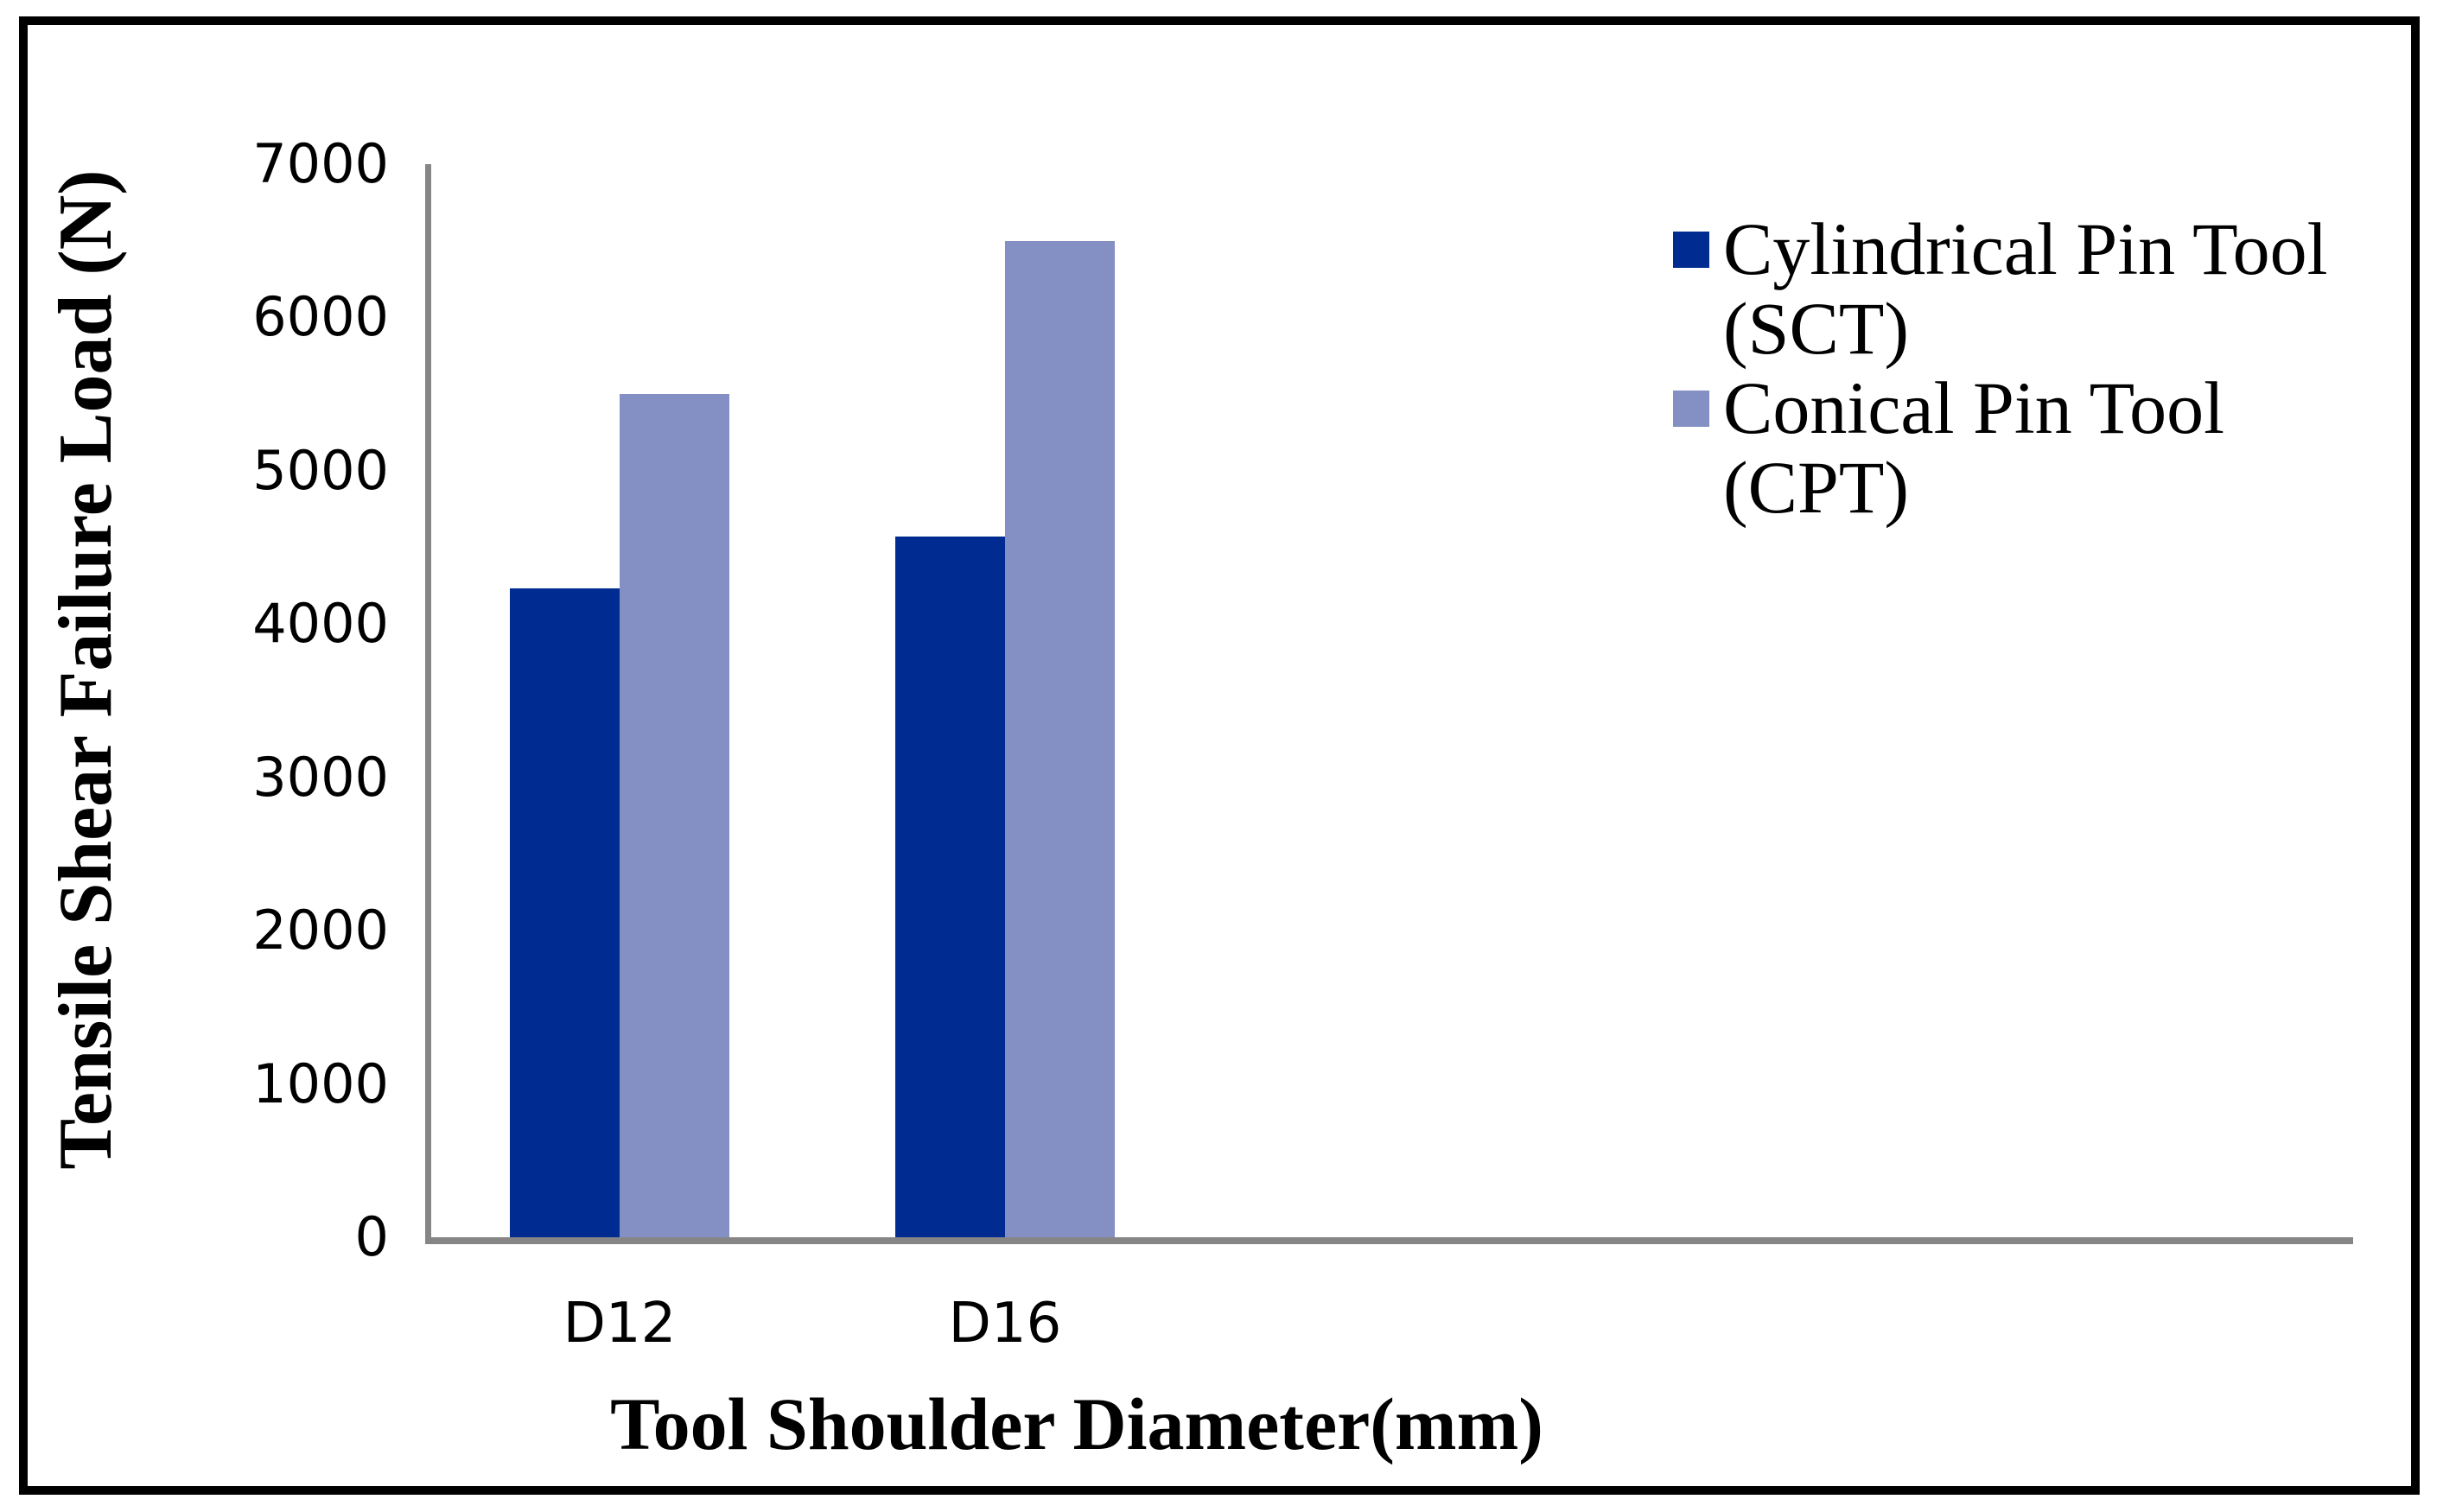 Image resolution: width=2443 pixels, height=1512 pixels. What do you see at coordinates (320, 317) in the screenshot?
I see `y-tick-label-6000: 6000` at bounding box center [320, 317].